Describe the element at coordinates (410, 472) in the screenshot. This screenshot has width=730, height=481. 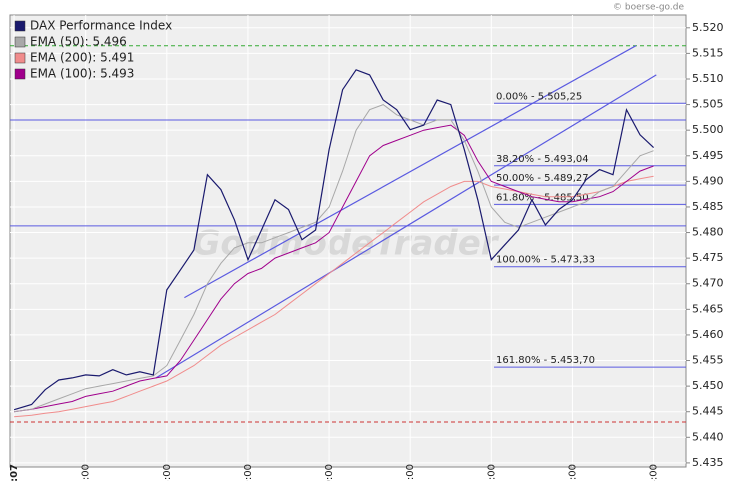
I see `x-tick-label: 11:00` at that location.